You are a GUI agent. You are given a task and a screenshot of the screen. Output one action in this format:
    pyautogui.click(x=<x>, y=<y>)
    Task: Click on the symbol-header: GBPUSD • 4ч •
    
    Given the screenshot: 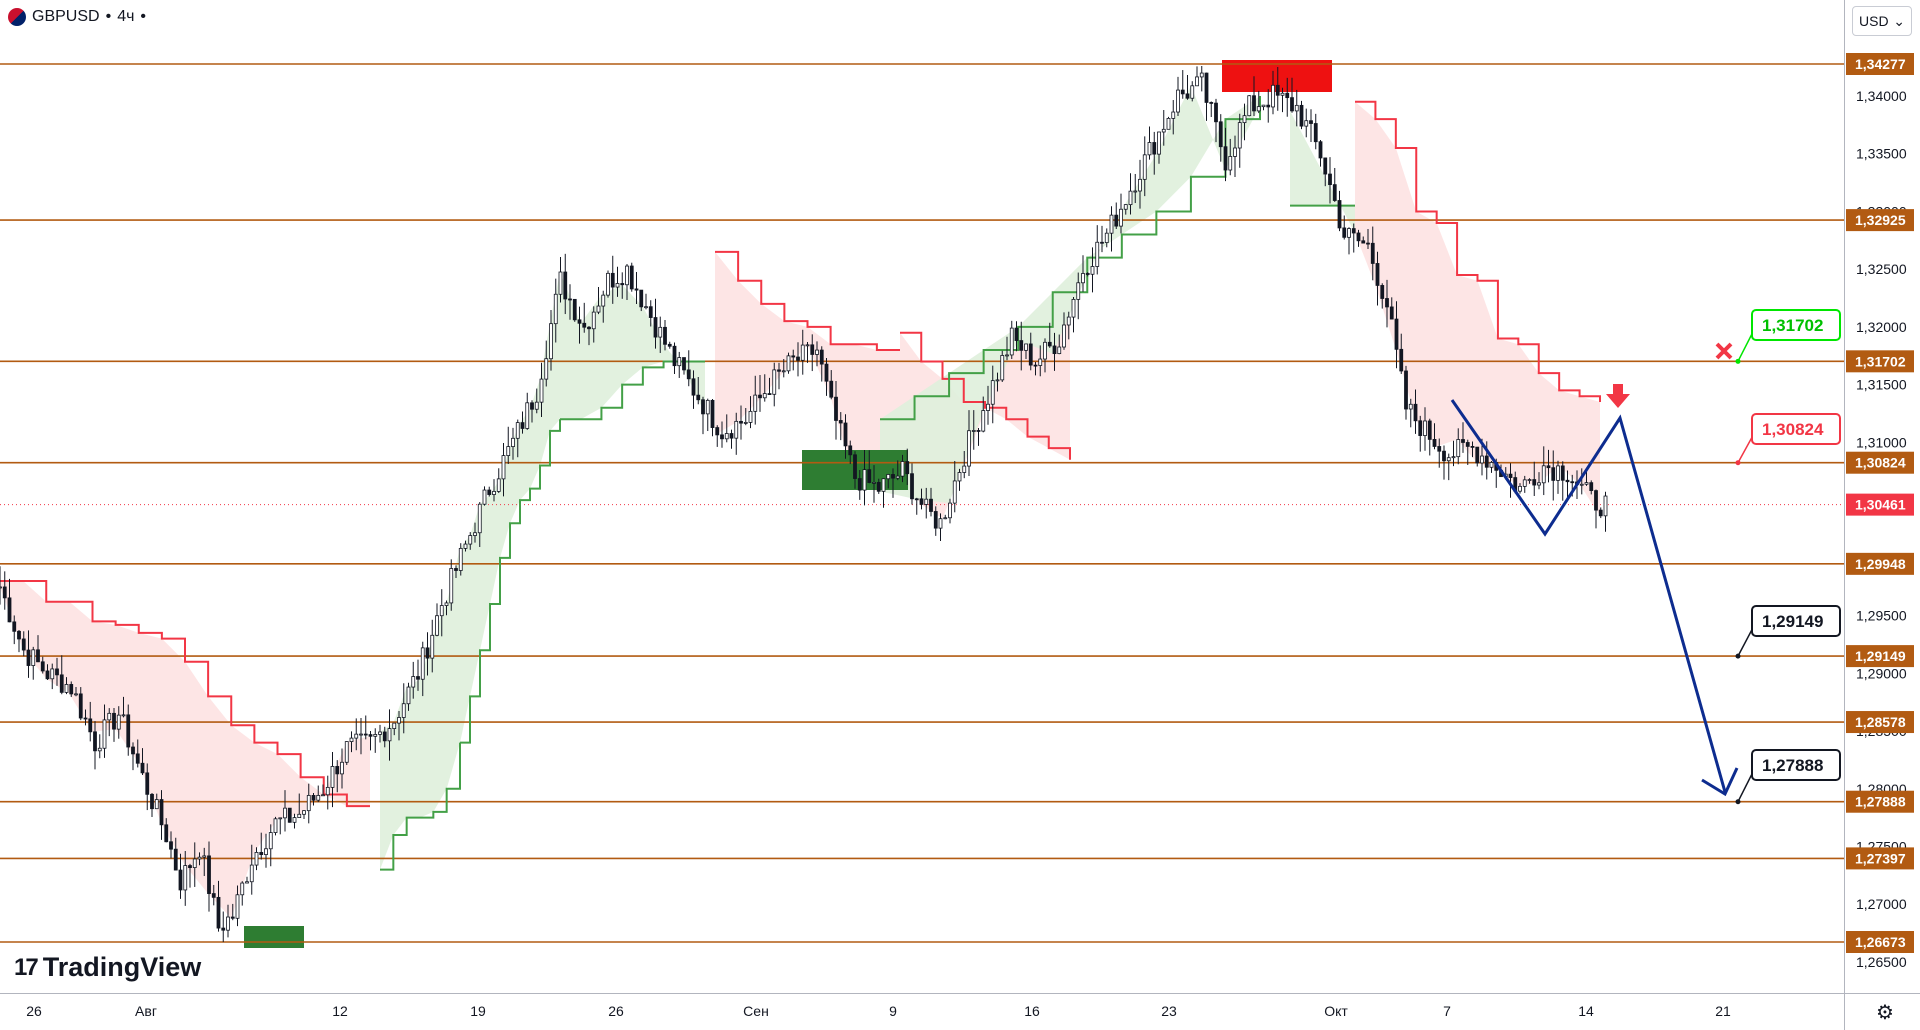 What is the action you would take?
    pyautogui.click(x=77, y=17)
    